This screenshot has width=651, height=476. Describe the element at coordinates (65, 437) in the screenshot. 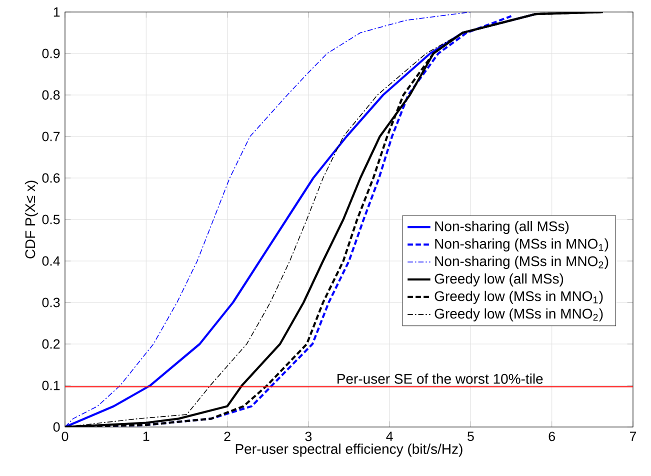

I see `x-tick-label: 0` at that location.